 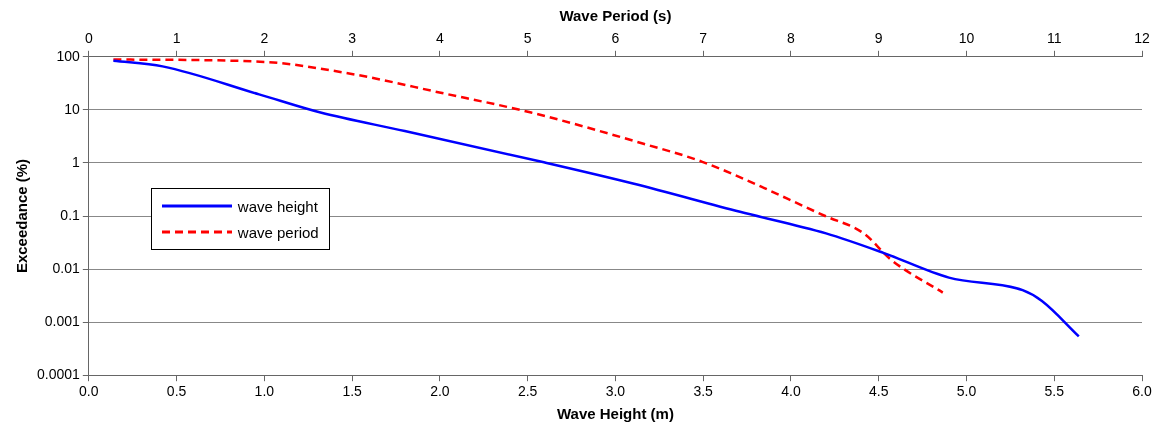 I want to click on x2-tick-label: 4, so click(x=439, y=38).